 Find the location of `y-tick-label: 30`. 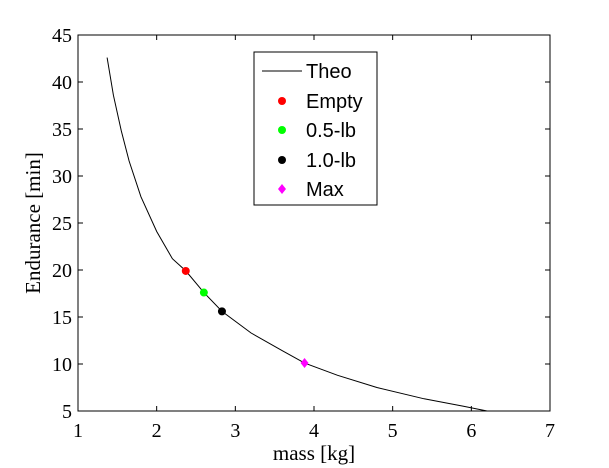

y-tick-label: 30 is located at coordinates (62, 177).